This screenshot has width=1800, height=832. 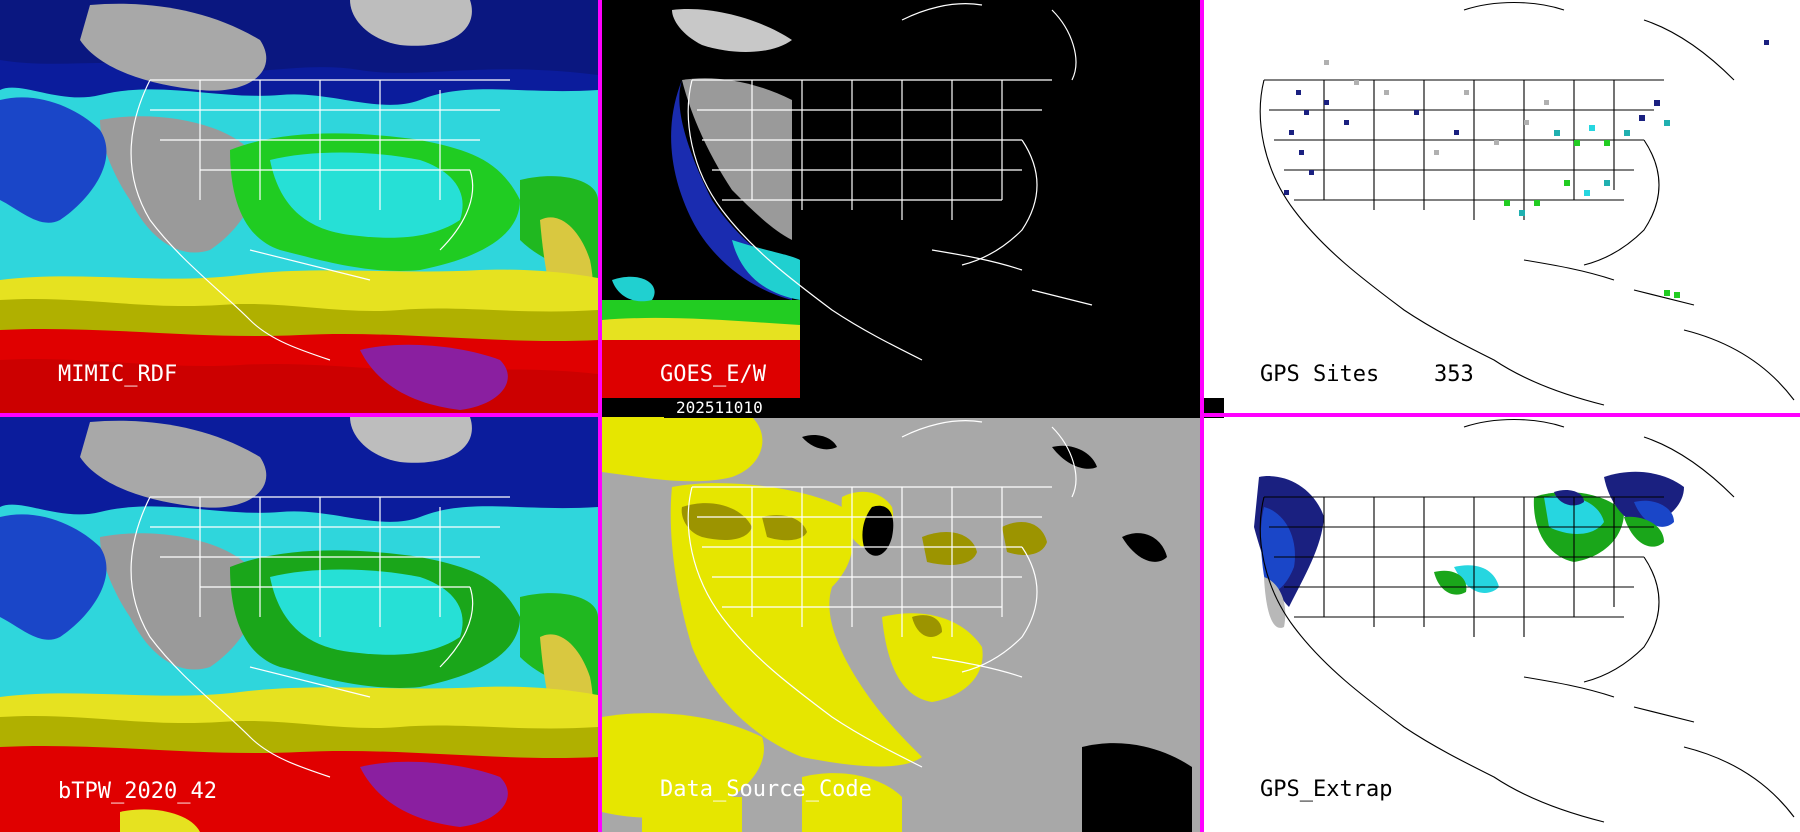 What do you see at coordinates (944, 408) in the screenshot?
I see `timestamp-label: 202511010` at bounding box center [944, 408].